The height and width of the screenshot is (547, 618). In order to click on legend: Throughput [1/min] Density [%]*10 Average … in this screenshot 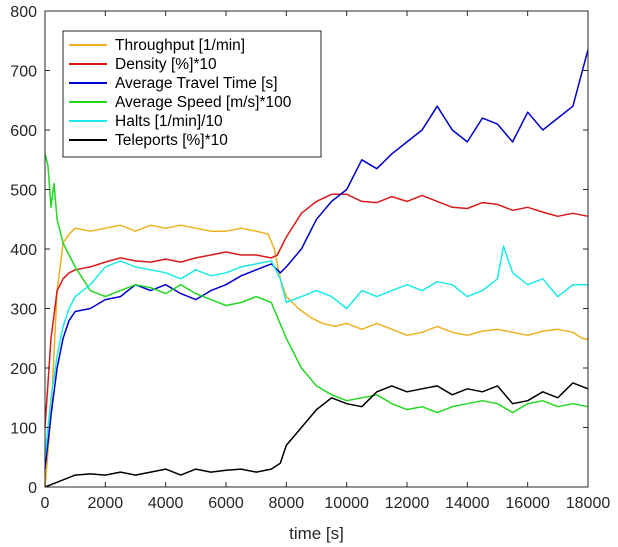, I will do `click(192, 94)`.